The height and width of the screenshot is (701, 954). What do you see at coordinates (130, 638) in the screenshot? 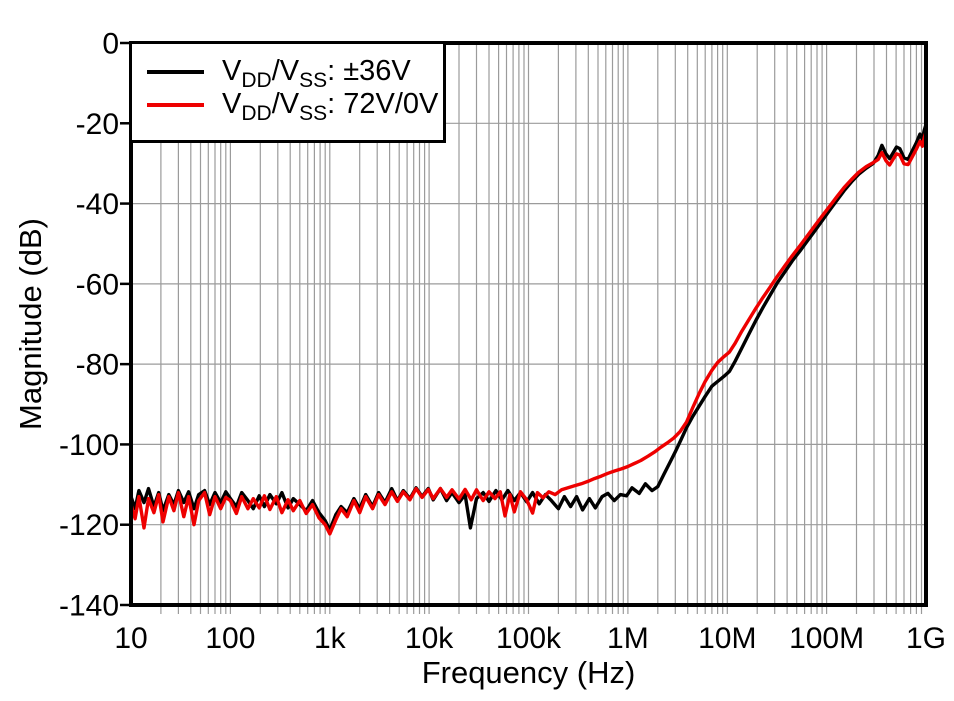
I see `x-tick-label: 10` at bounding box center [130, 638].